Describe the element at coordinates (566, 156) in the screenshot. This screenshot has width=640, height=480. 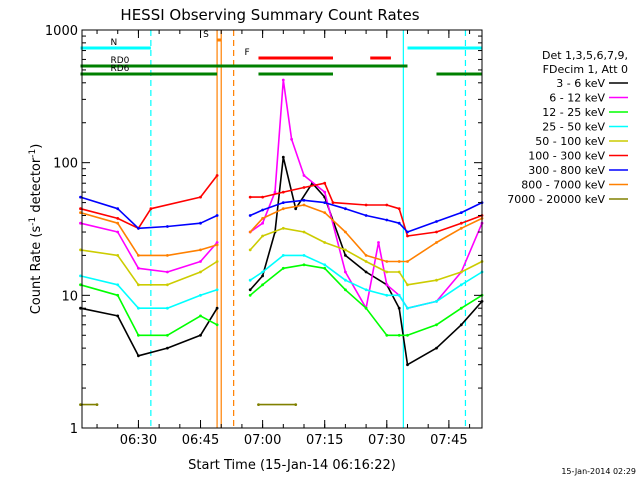
I see `legend-label: 100 - 300 keV` at that location.